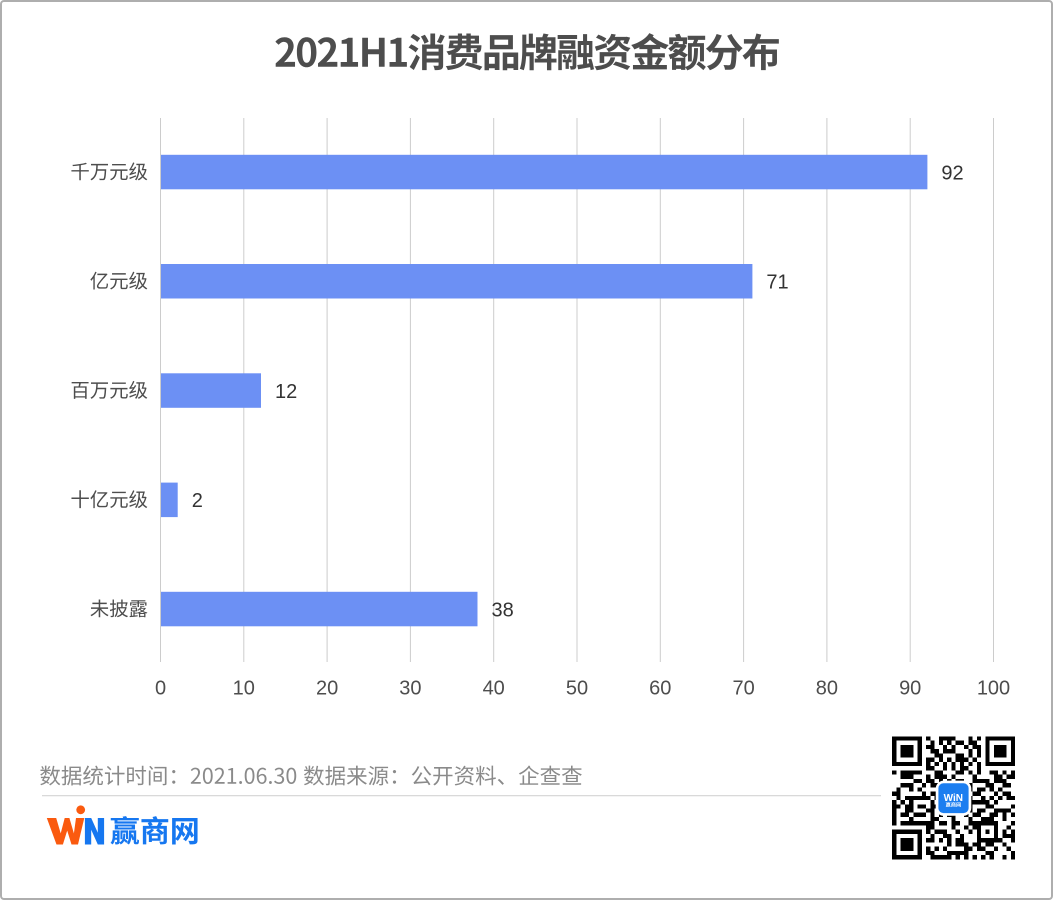 The image size is (1053, 900). I want to click on svg-text: 12, so click(286, 392).